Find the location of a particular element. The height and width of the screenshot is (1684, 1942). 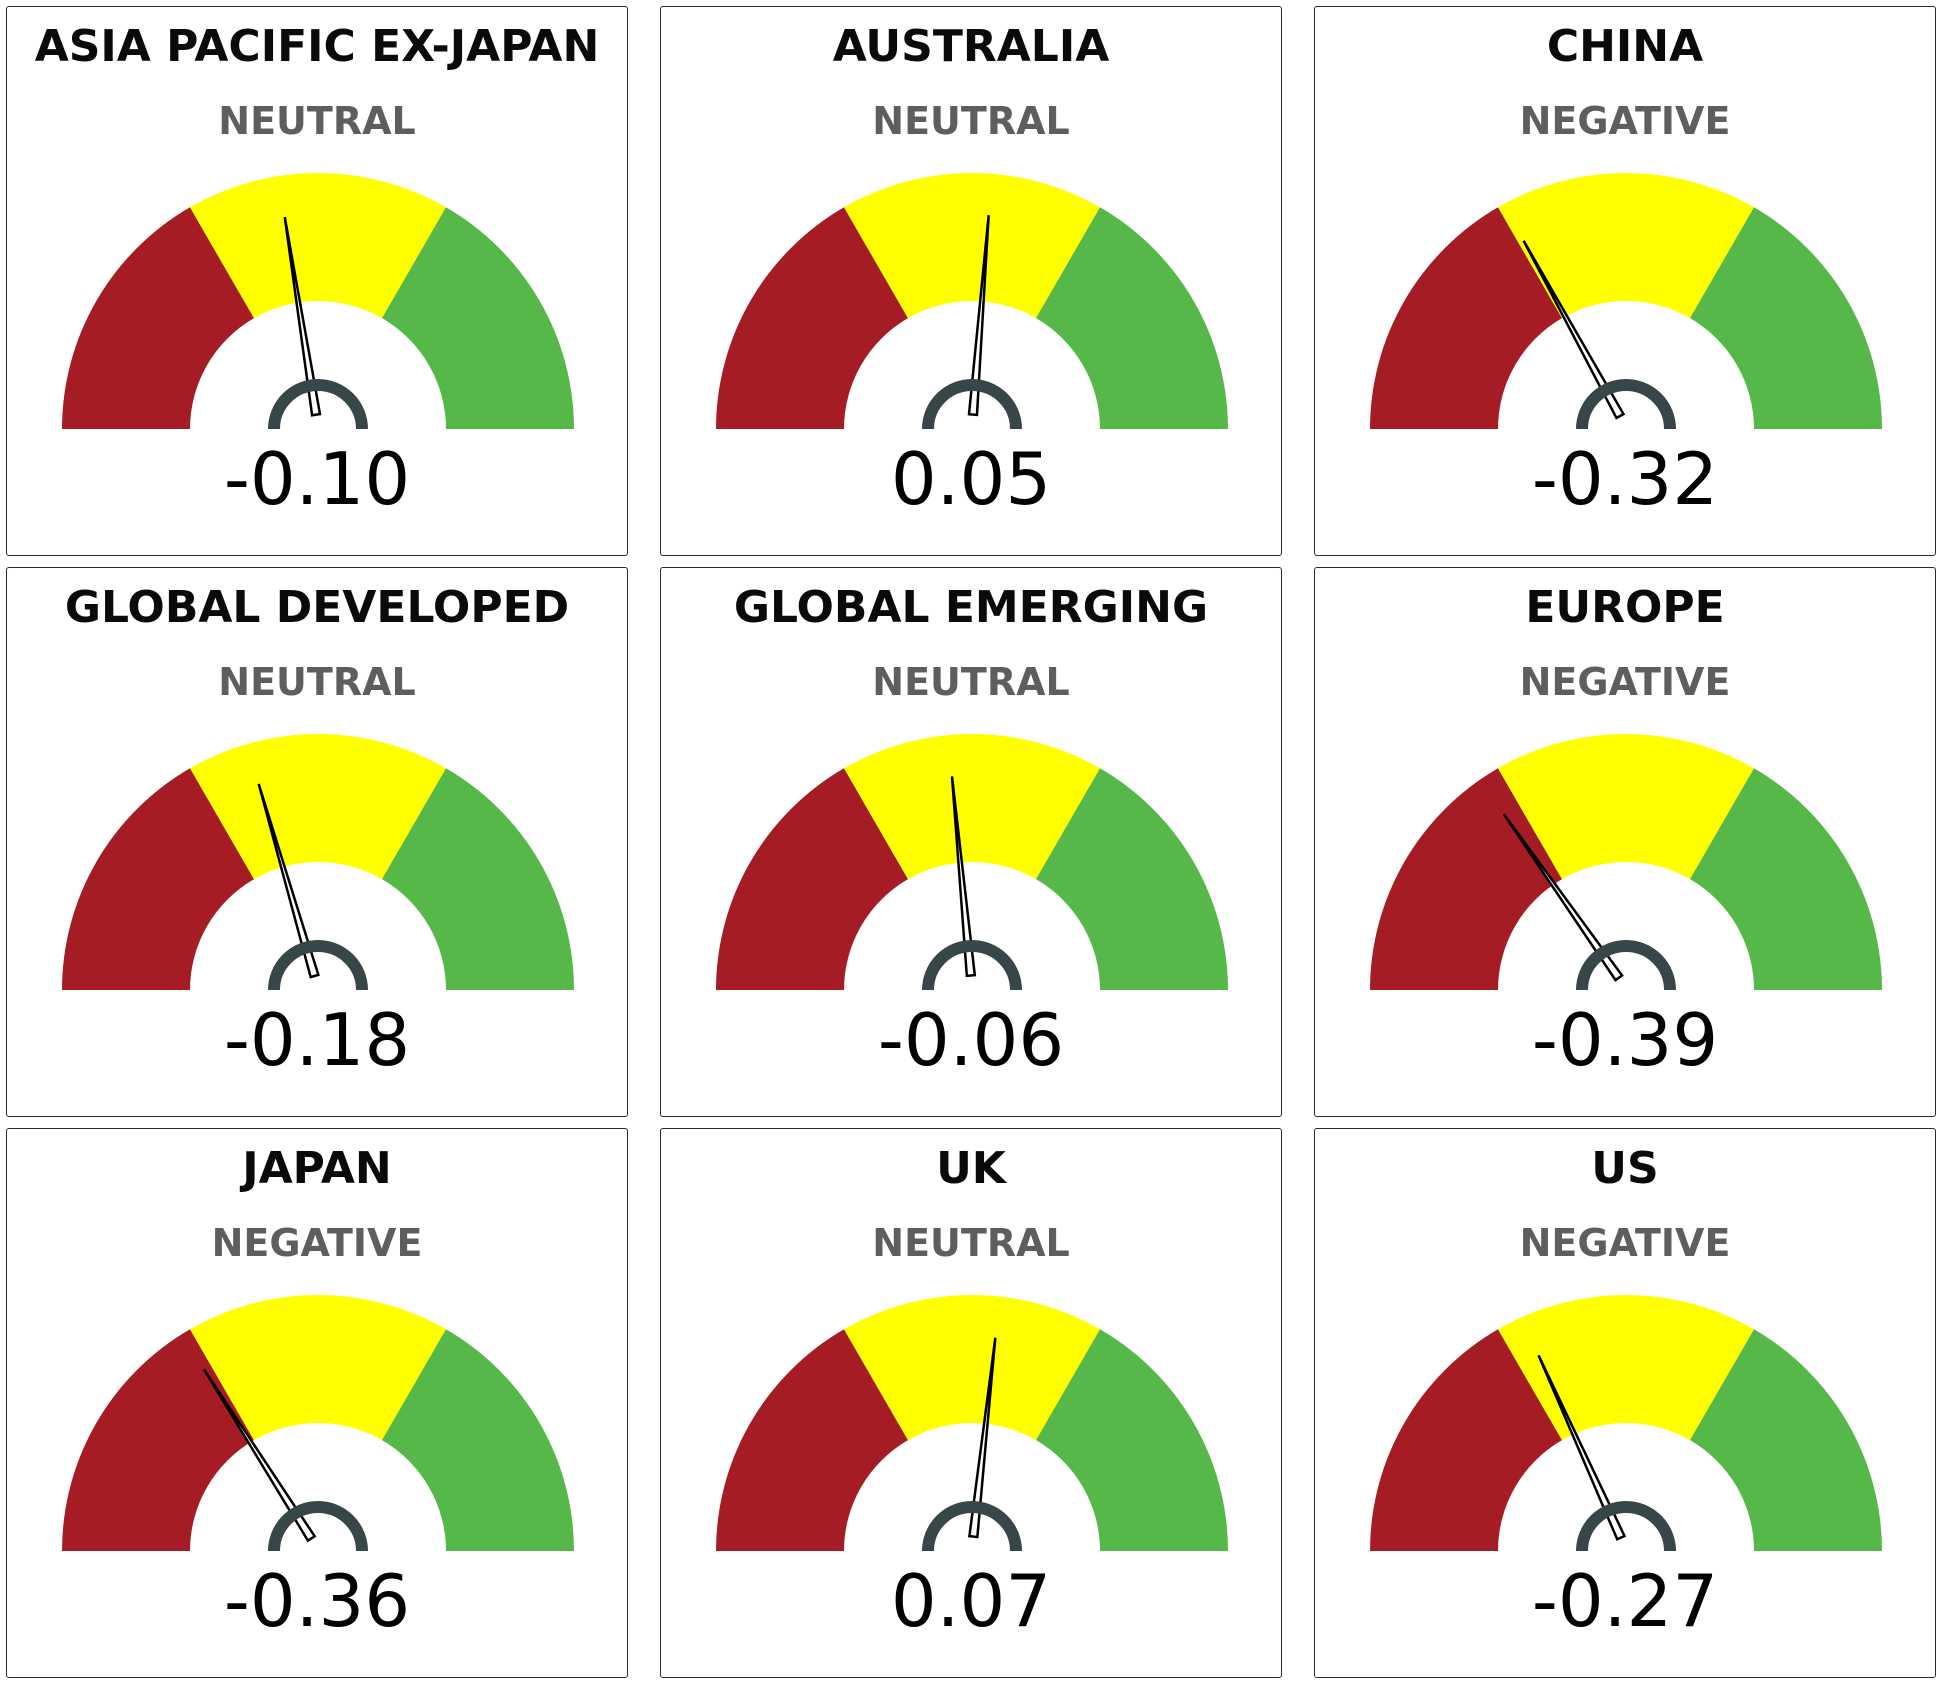

gauge-panel: AUSTRALIA NEUTRAL 0.05 is located at coordinates (971, 281).